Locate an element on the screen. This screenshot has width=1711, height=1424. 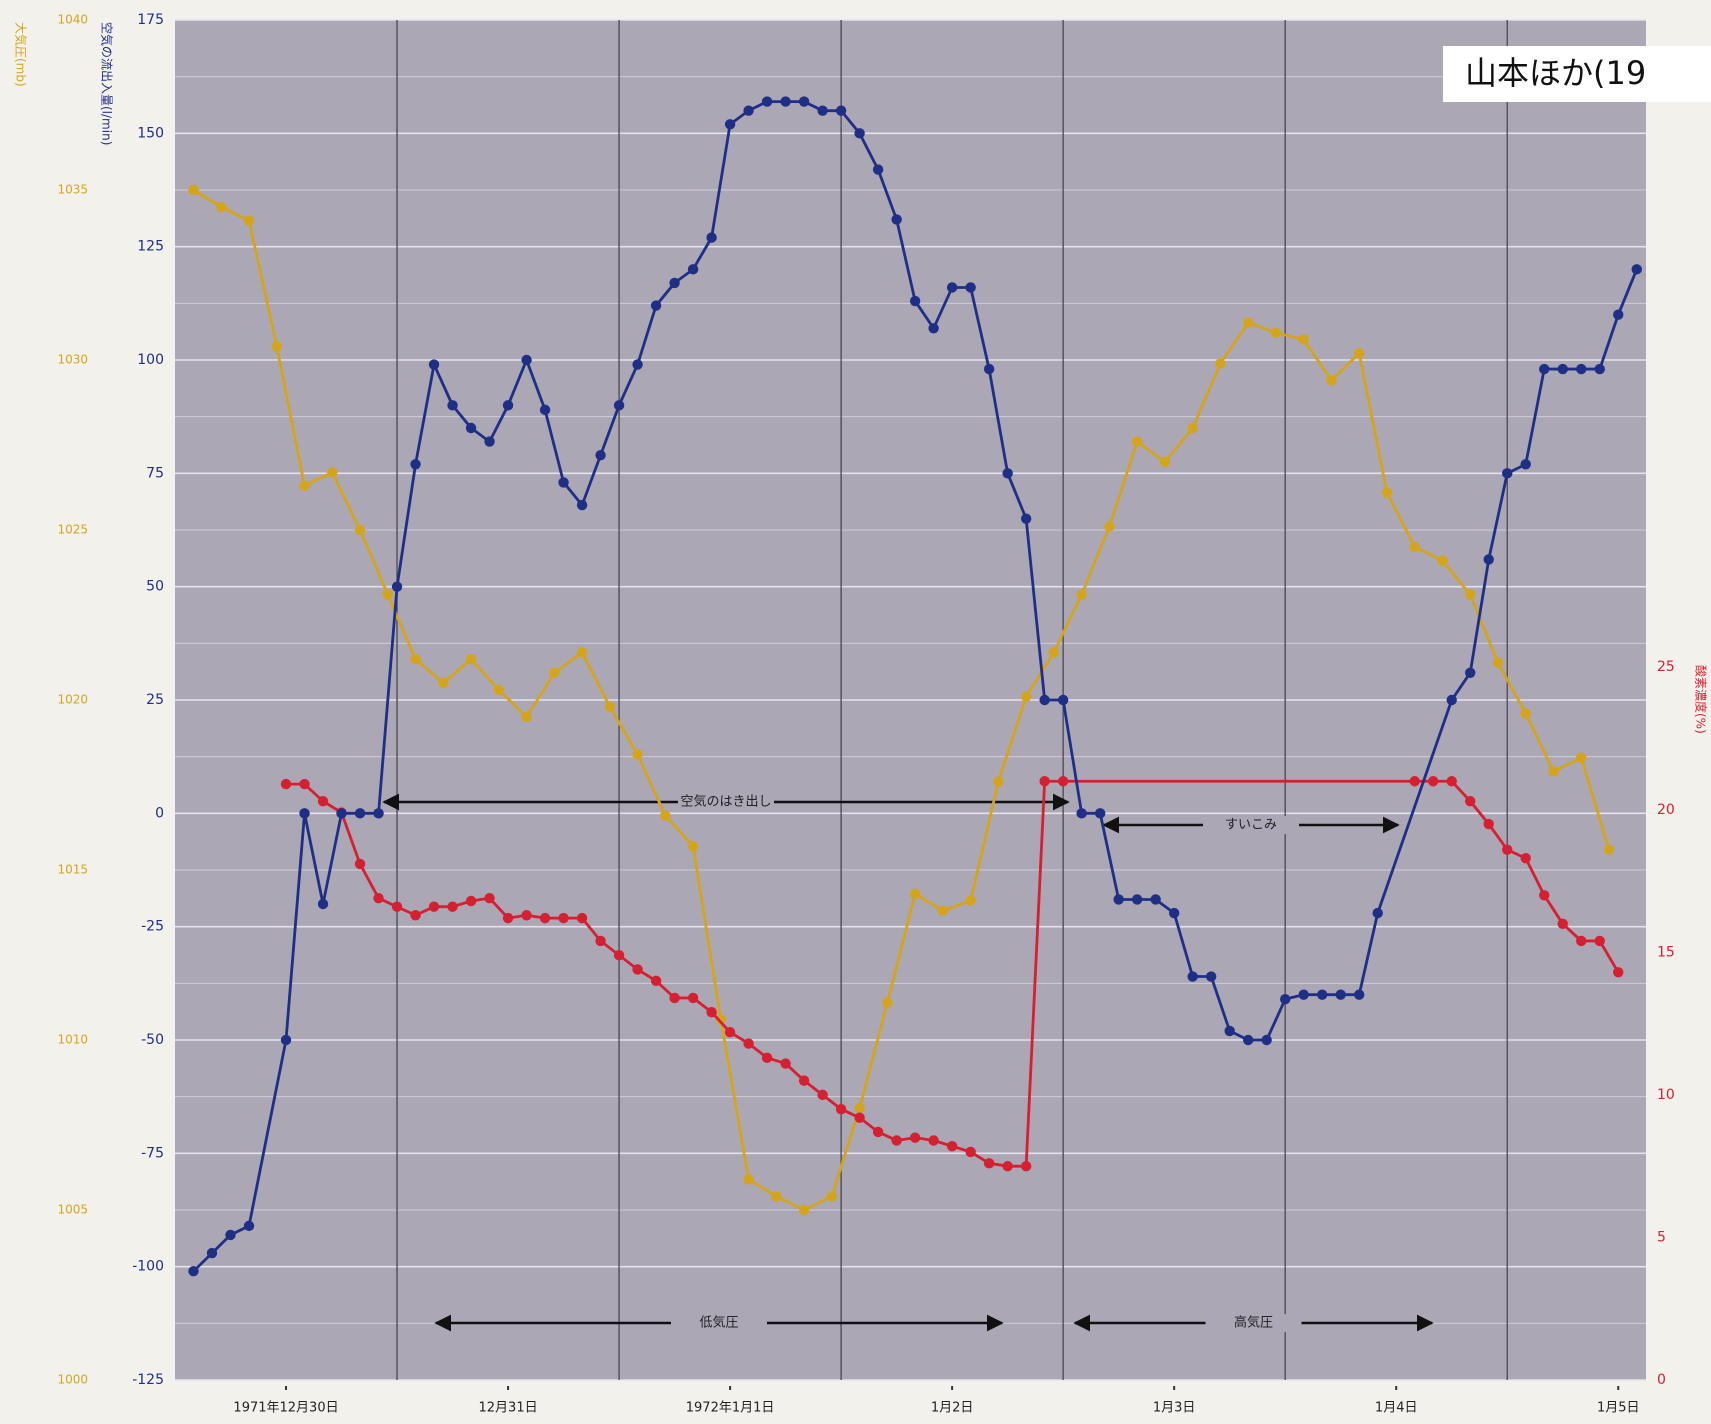
y-tick-label: 100 is located at coordinates (150, 360).